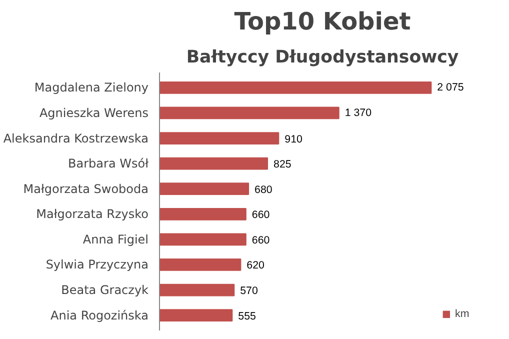 The width and height of the screenshot is (509, 339). I want to click on y-tick-label: Aleksandra Kostrzewska, so click(76, 138).